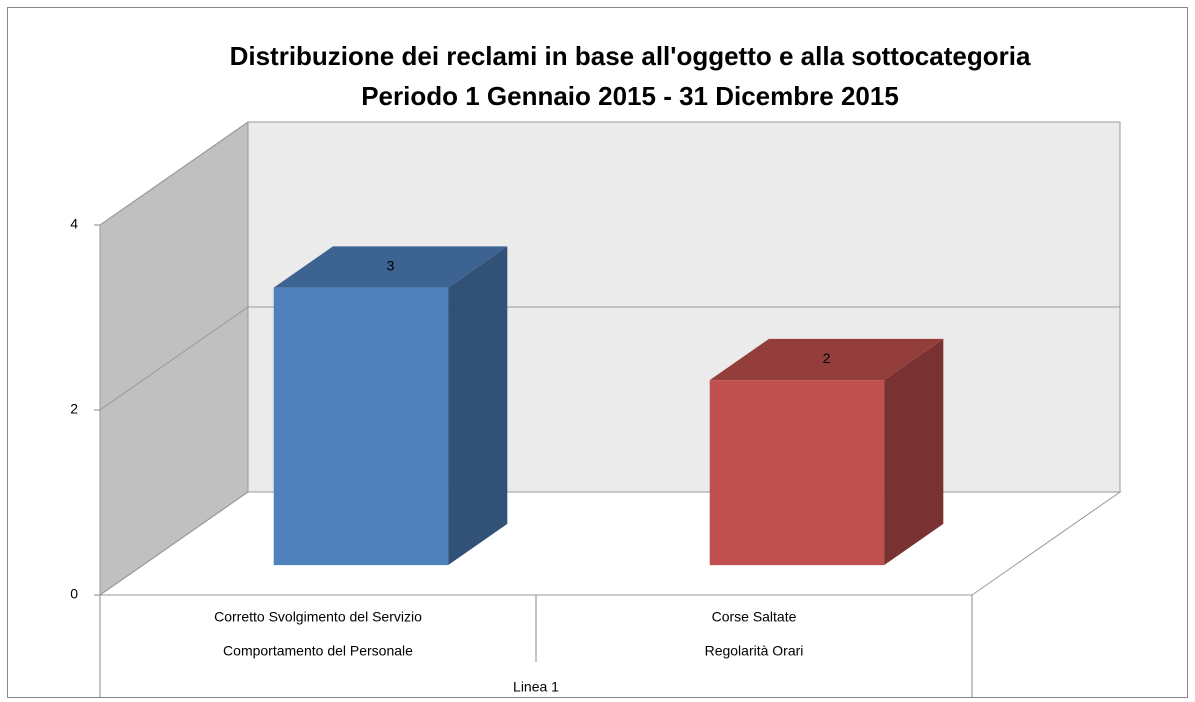 This screenshot has width=1195, height=702. What do you see at coordinates (74, 594) in the screenshot?
I see `y-tick-label: 0` at bounding box center [74, 594].